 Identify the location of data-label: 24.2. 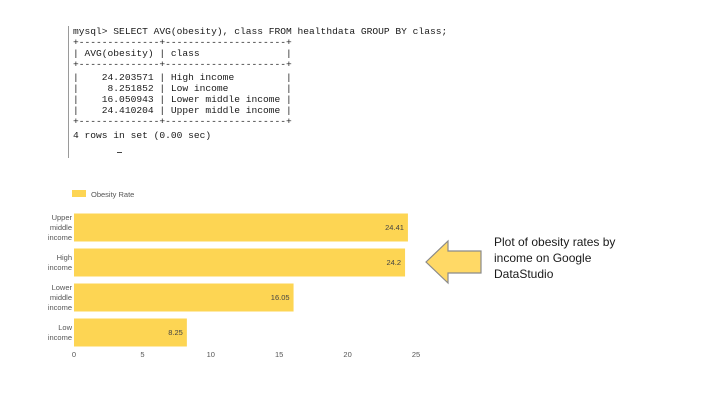
(393, 262).